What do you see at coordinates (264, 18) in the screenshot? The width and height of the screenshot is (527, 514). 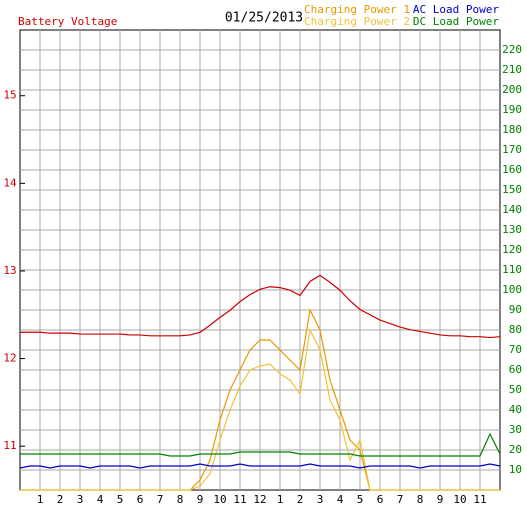 I see `chart-title: 01/25/2013` at bounding box center [264, 18].